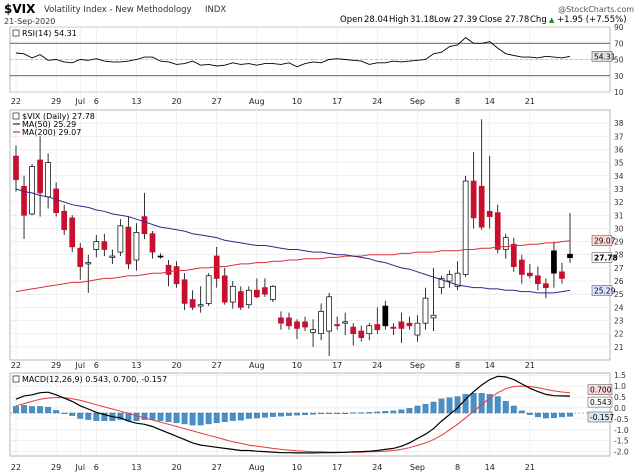 The width and height of the screenshot is (639, 476). What do you see at coordinates (293, 266) in the screenshot?
I see `ma200-line` at bounding box center [293, 266].